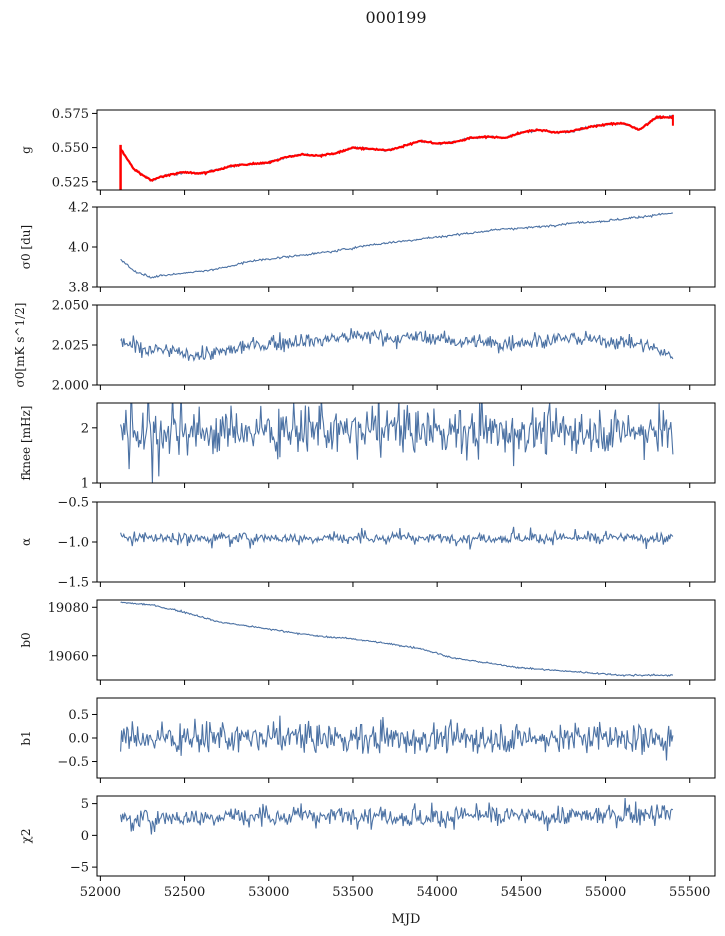 The width and height of the screenshot is (725, 936). What do you see at coordinates (406, 919) in the screenshot?
I see `x-axis-label: MJD` at bounding box center [406, 919].